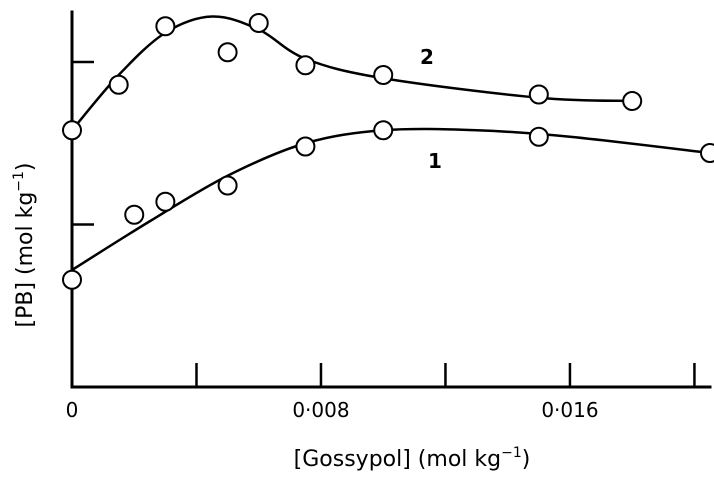 The width and height of the screenshot is (714, 478). What do you see at coordinates (569, 410) in the screenshot?
I see `x-tick-label-4: 0·016` at bounding box center [569, 410].